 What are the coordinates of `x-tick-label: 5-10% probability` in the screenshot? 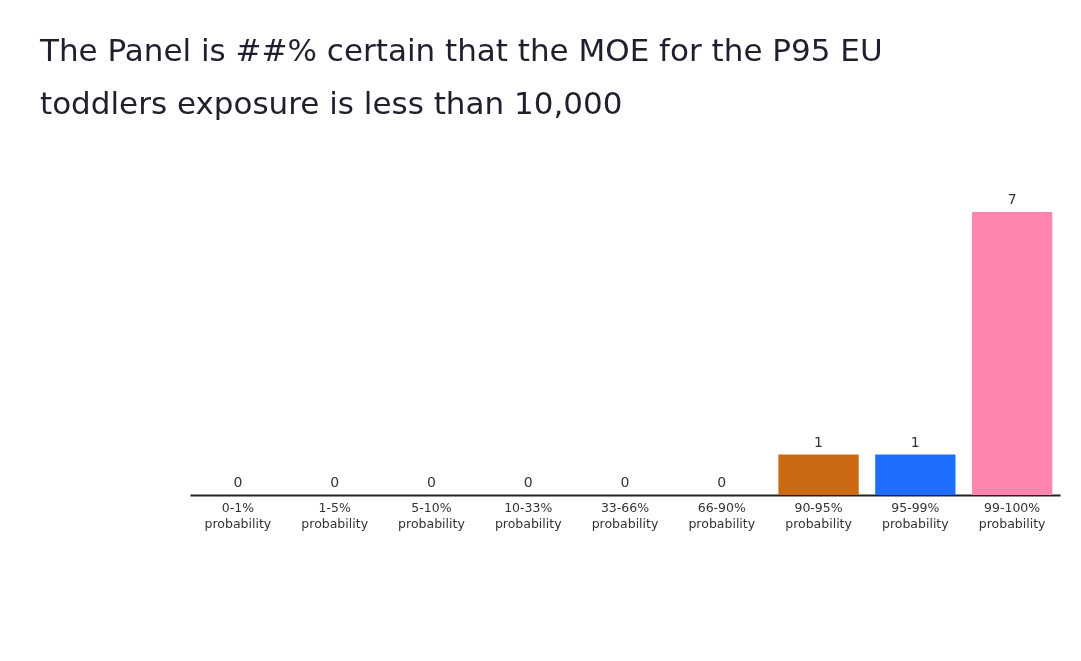 It's located at (432, 515).